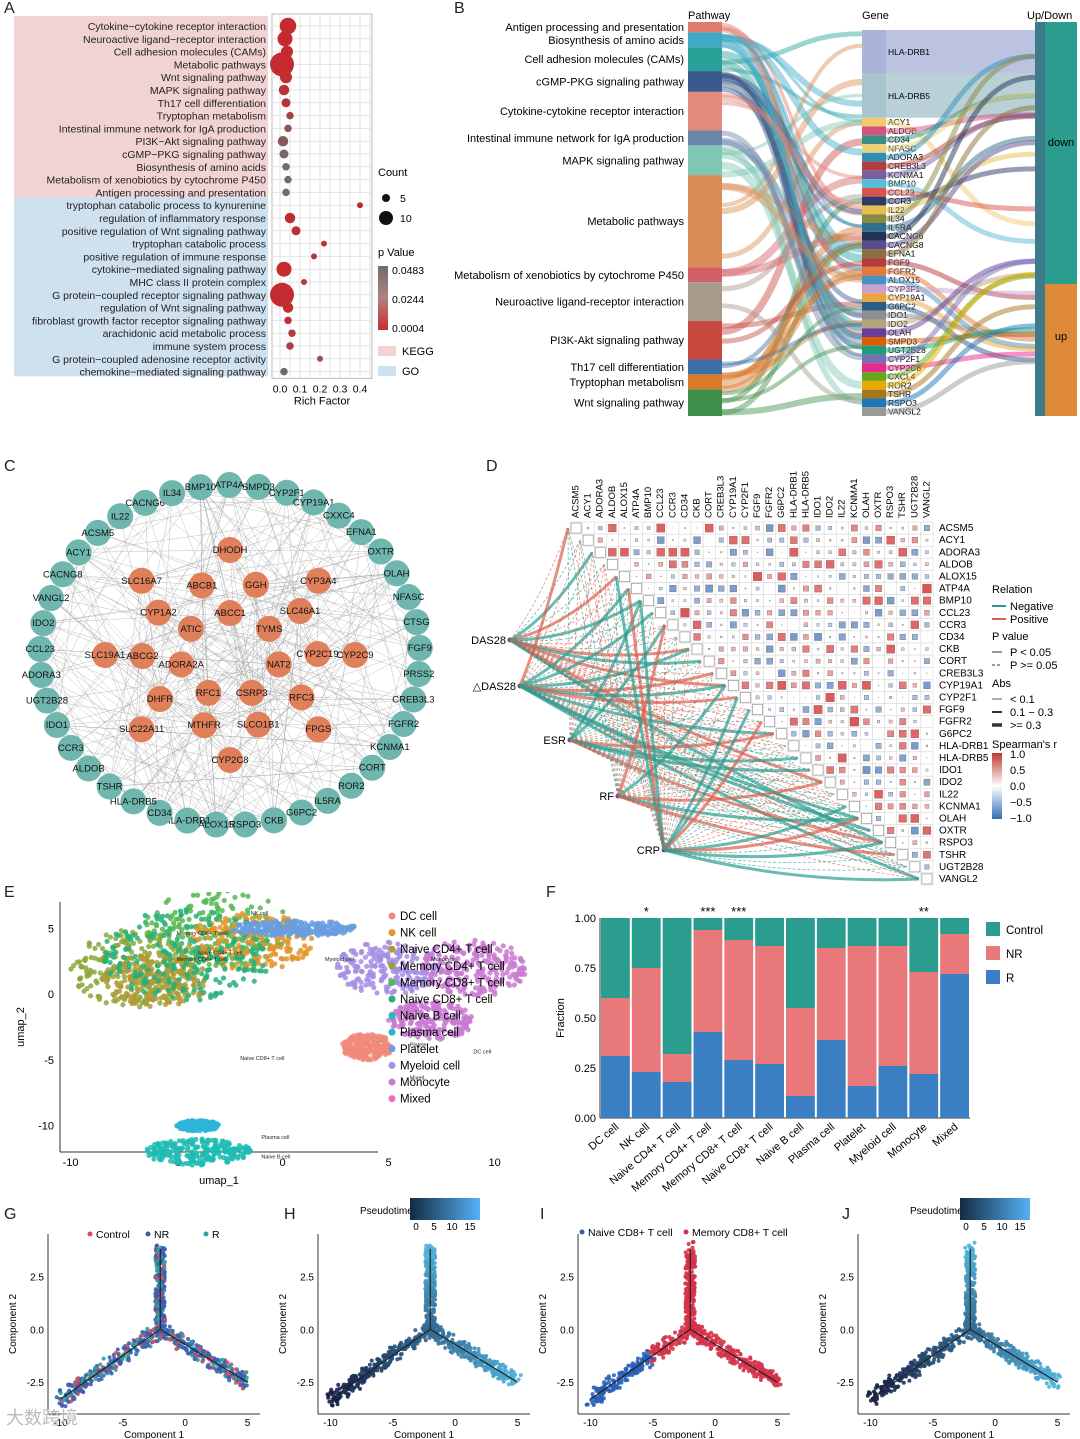 The image size is (1080, 1439). Describe the element at coordinates (251, 692) in the screenshot. I see `drug-target-node` at that location.